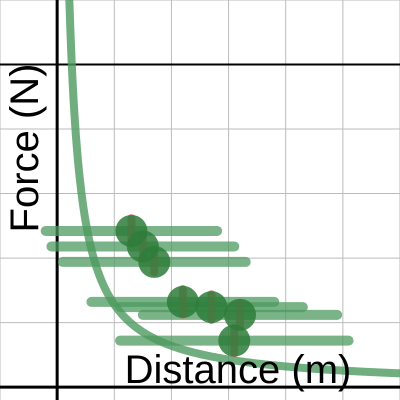 The image size is (400, 400). I want to click on data-points, so click(185, 285).